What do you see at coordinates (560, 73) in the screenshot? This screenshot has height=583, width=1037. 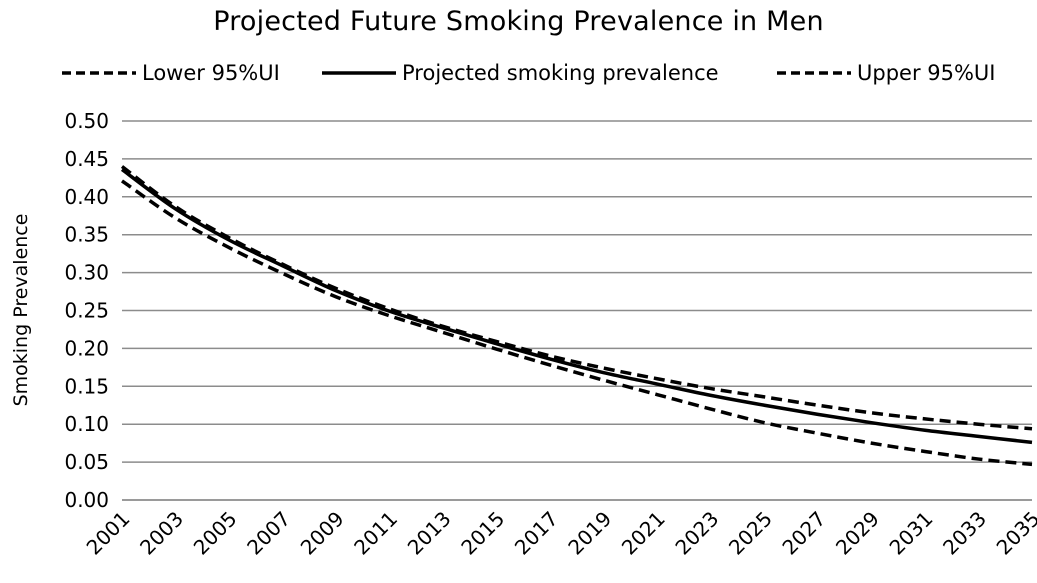 I see `legend-label-projected: Projected smoking prevalence` at bounding box center [560, 73].